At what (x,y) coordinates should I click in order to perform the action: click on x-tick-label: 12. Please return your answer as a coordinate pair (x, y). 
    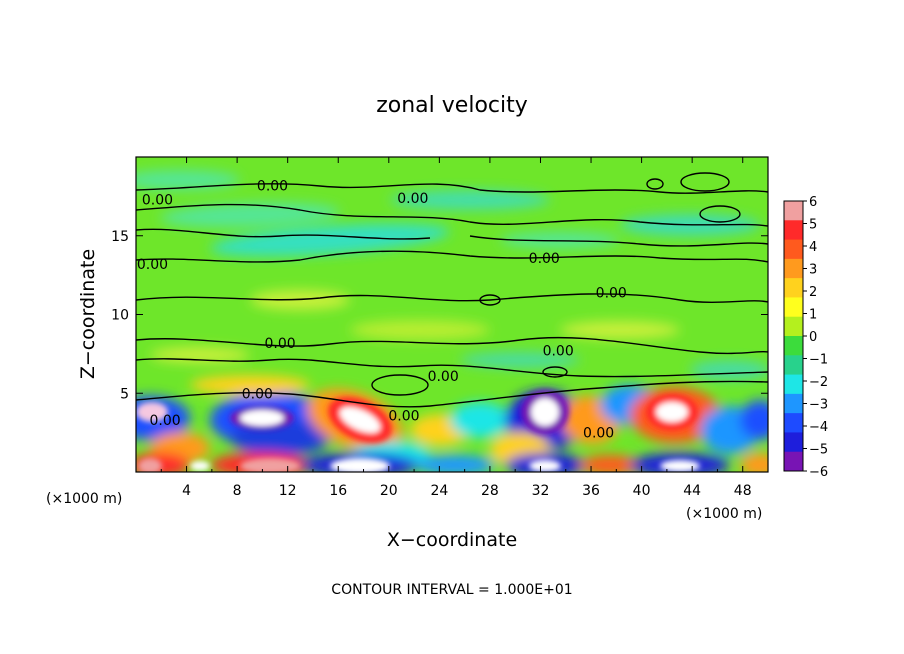
    Looking at the image, I should click on (288, 491).